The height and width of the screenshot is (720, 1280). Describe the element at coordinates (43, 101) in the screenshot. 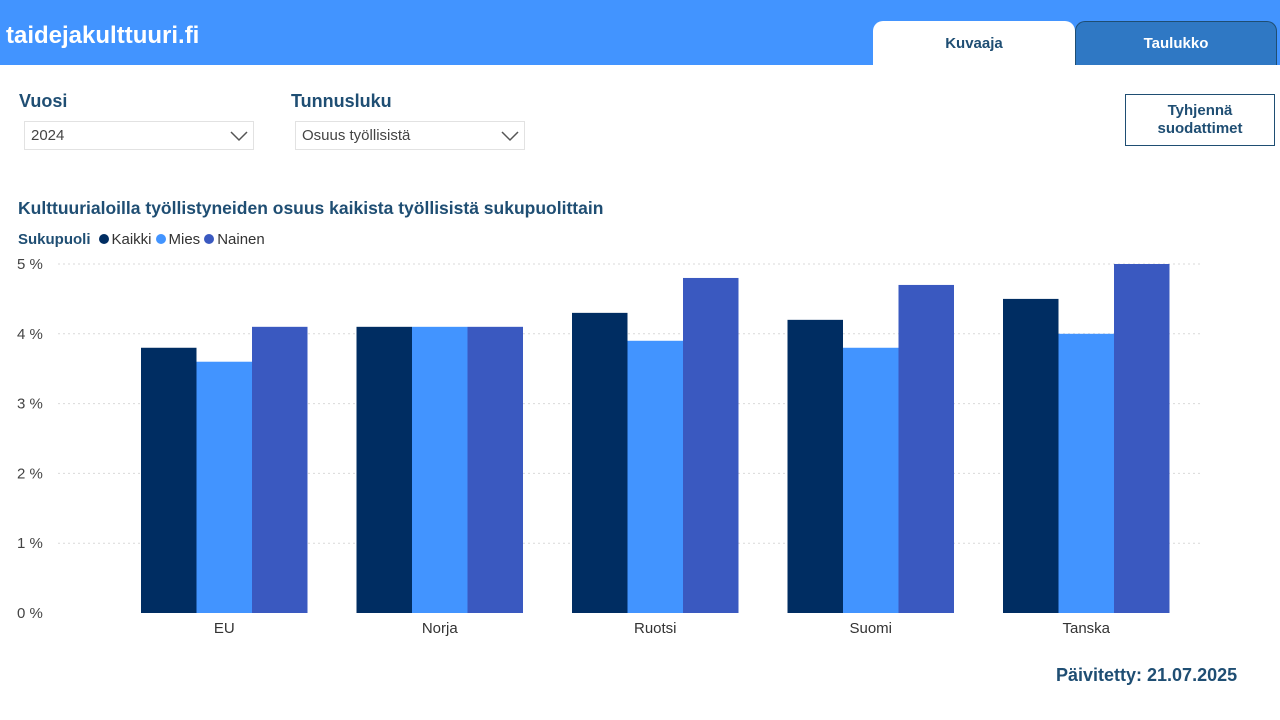

I see `year-filter-label: Vuosi` at that location.